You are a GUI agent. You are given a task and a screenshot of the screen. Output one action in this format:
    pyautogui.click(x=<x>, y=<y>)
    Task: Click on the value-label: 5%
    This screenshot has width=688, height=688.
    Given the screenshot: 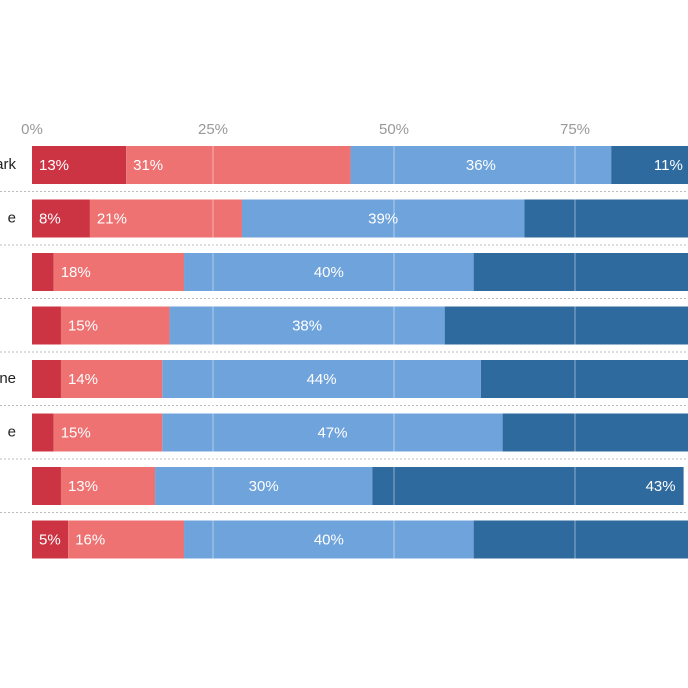 What is the action you would take?
    pyautogui.click(x=50, y=539)
    